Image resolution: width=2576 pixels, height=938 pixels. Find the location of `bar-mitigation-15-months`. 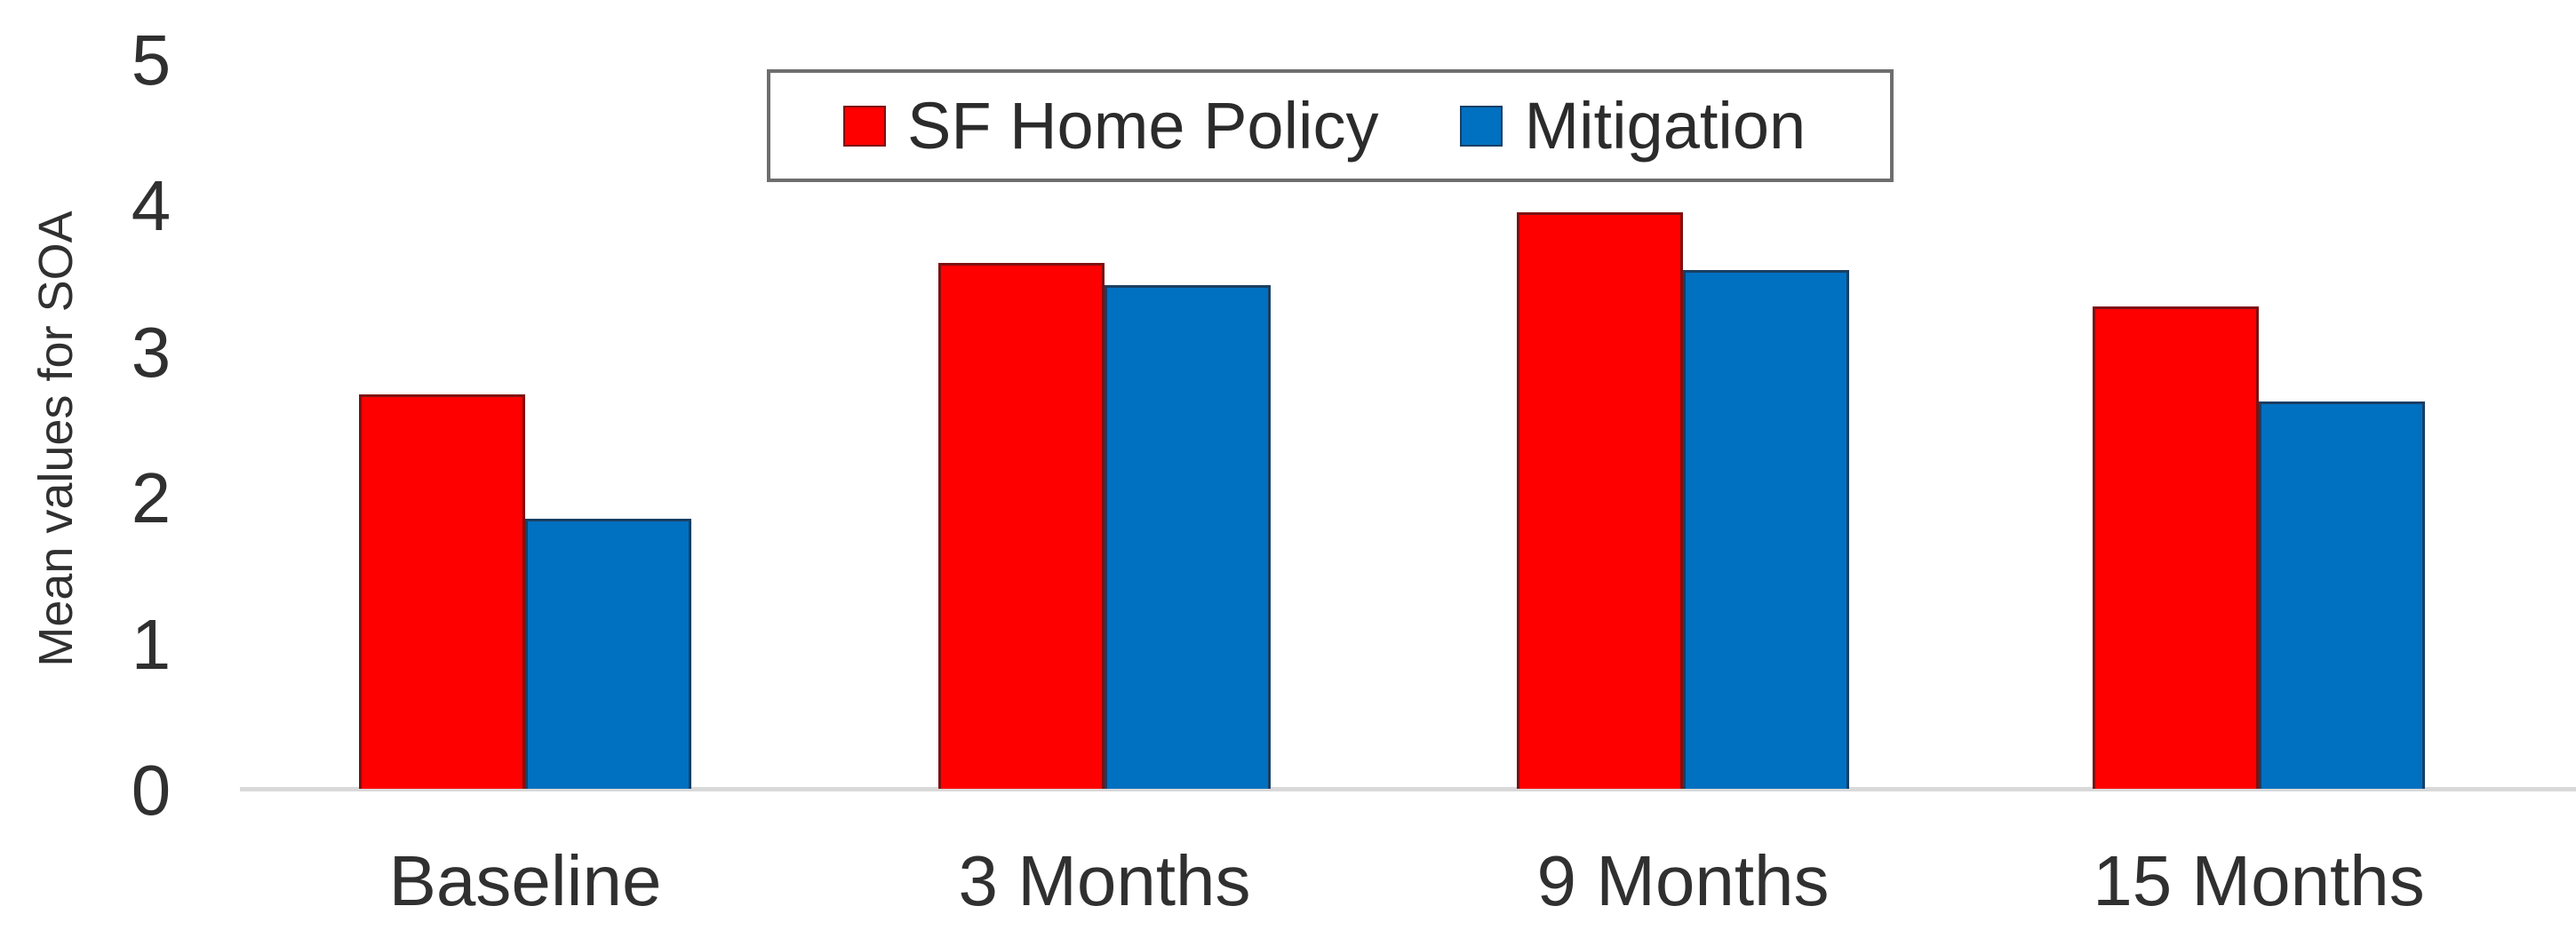

bar-mitigation-15-months is located at coordinates (2342, 595).